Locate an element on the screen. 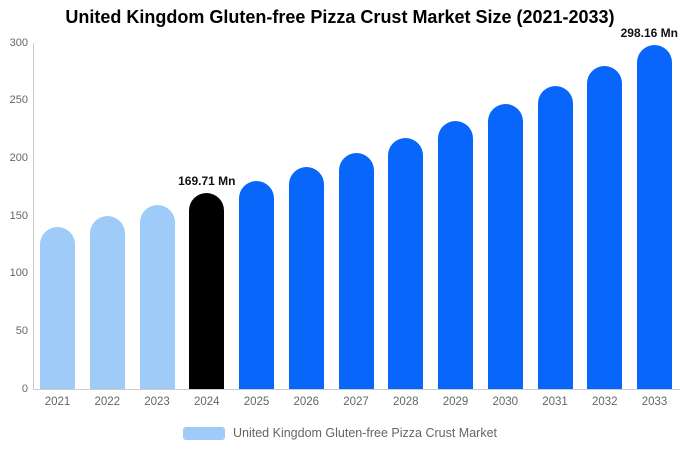 This screenshot has width=680, height=450. y-tick-label-50: 50 is located at coordinates (21, 330).